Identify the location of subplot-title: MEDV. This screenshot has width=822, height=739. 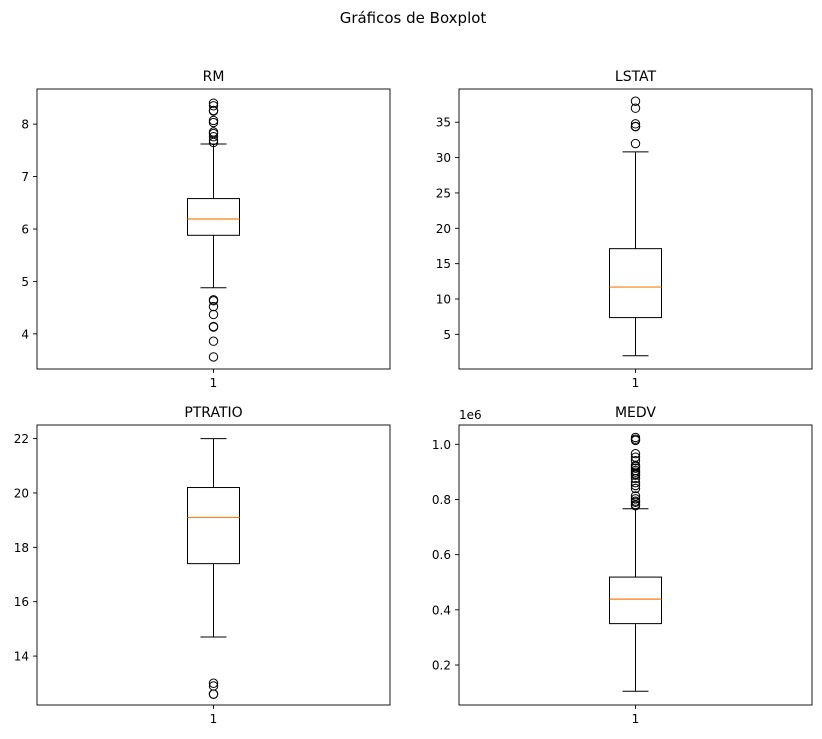
(635, 413).